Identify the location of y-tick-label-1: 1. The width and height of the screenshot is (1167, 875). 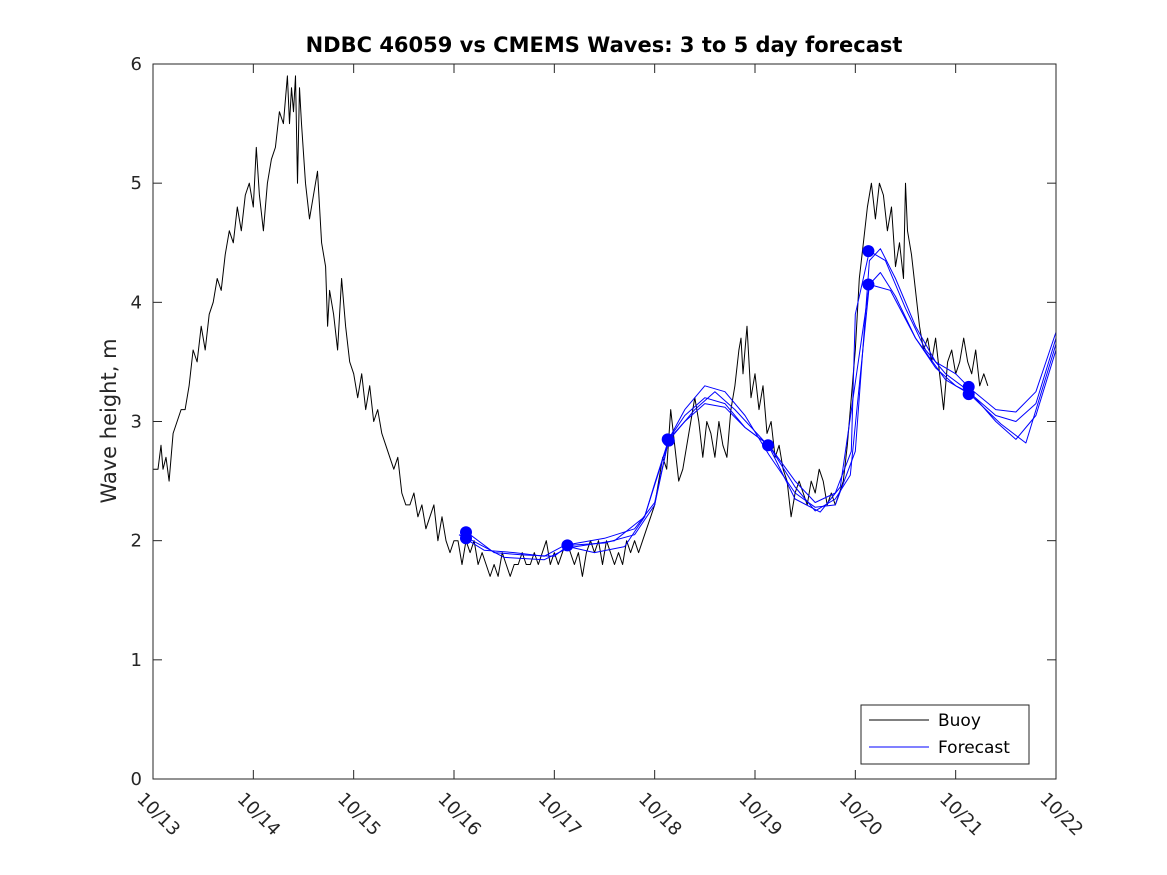
(136, 660).